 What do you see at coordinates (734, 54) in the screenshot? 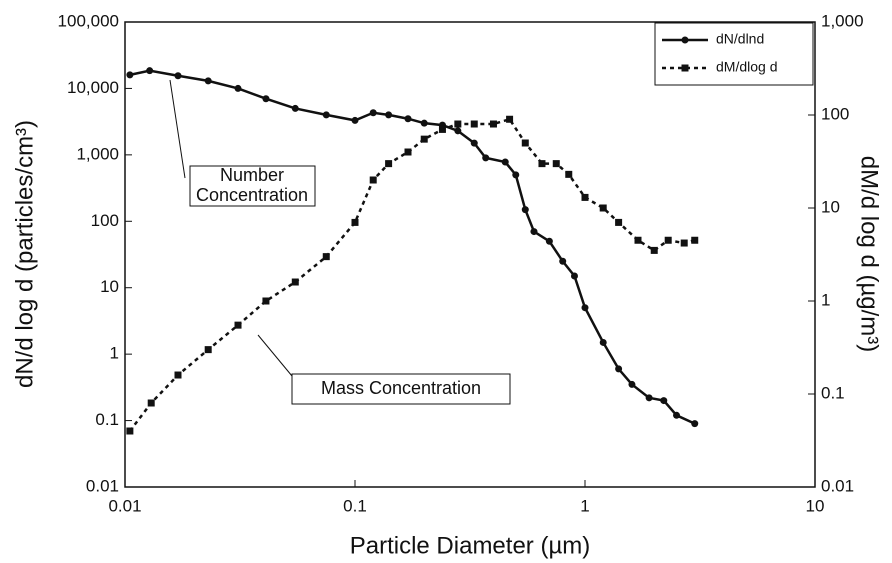
I see `legend-box` at bounding box center [734, 54].